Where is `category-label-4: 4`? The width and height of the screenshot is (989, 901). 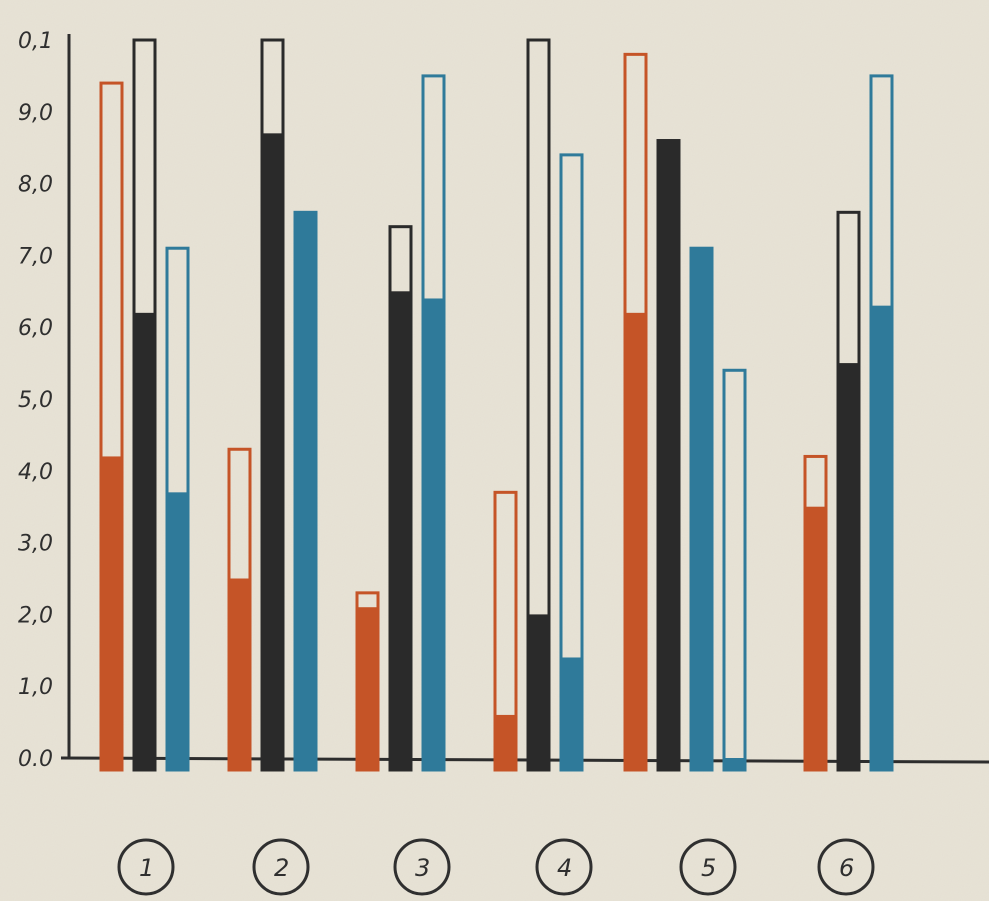 category-label-4: 4 is located at coordinates (564, 868).